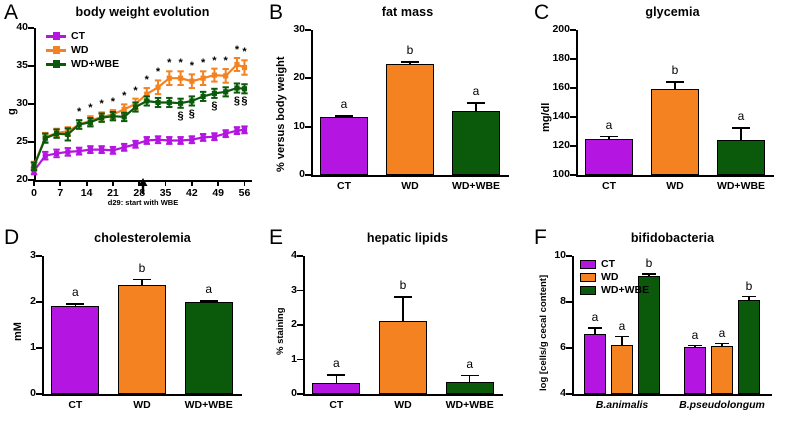 The width and height of the screenshot is (795, 425). What do you see at coordinates (336, 405) in the screenshot?
I see `x-category-label: CT` at bounding box center [336, 405].